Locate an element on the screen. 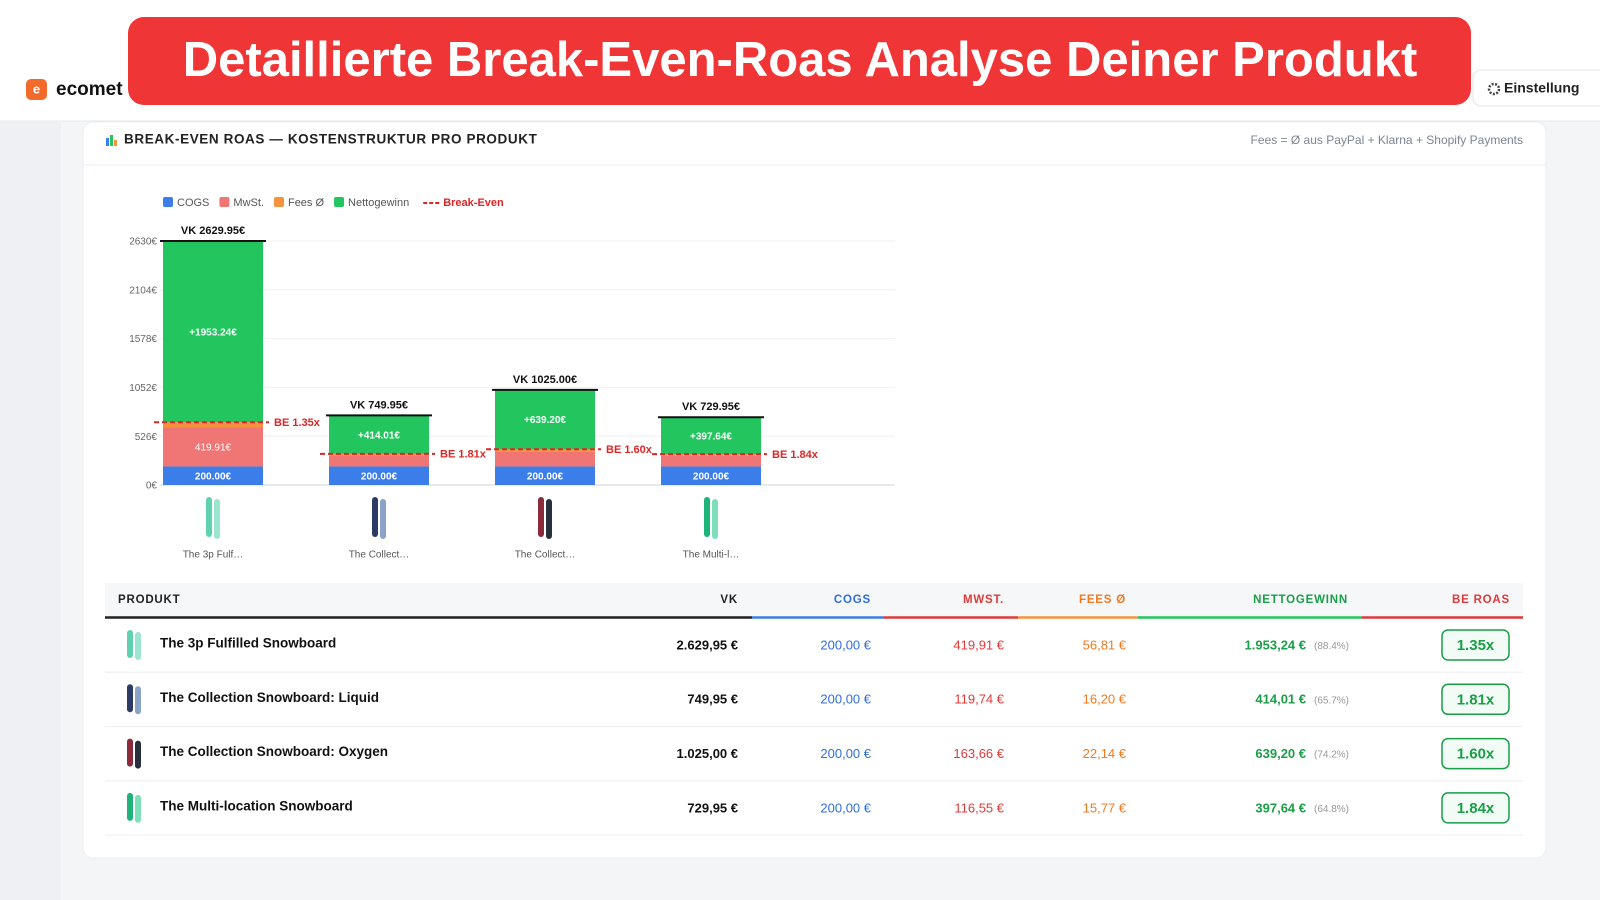 The width and height of the screenshot is (1600, 900). product-name: The Collection Snowboard: Liquid is located at coordinates (269, 697).